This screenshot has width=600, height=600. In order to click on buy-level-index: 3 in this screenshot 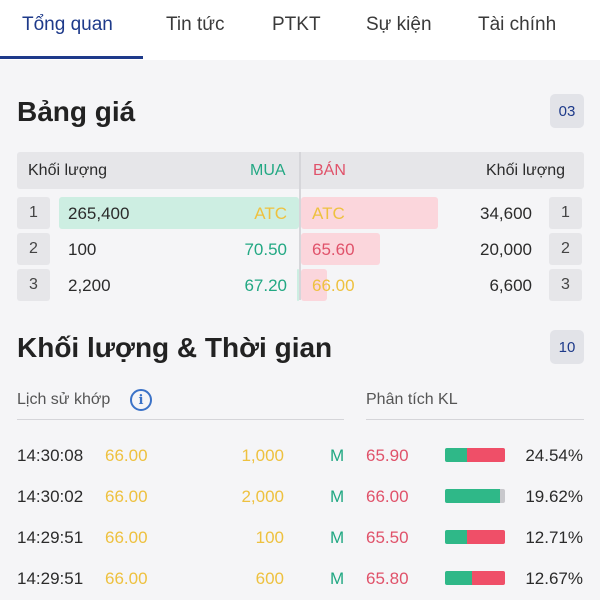, I will do `click(33, 285)`.